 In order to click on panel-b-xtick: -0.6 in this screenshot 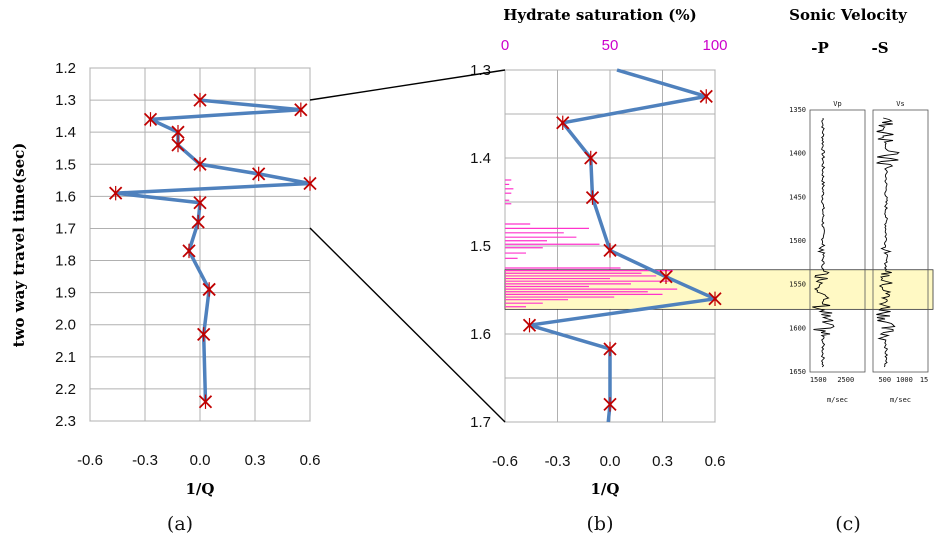, I will do `click(505, 461)`.